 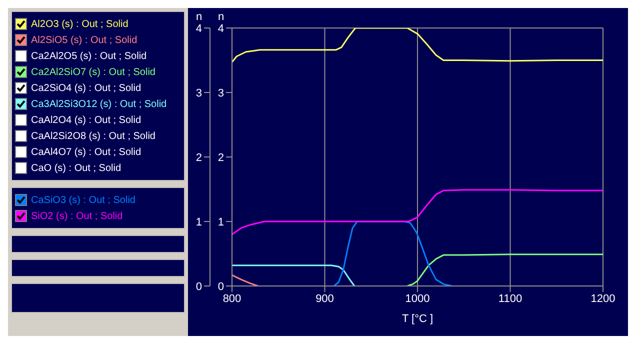 What do you see at coordinates (199, 158) in the screenshot?
I see `y-tick-label: 2` at bounding box center [199, 158].